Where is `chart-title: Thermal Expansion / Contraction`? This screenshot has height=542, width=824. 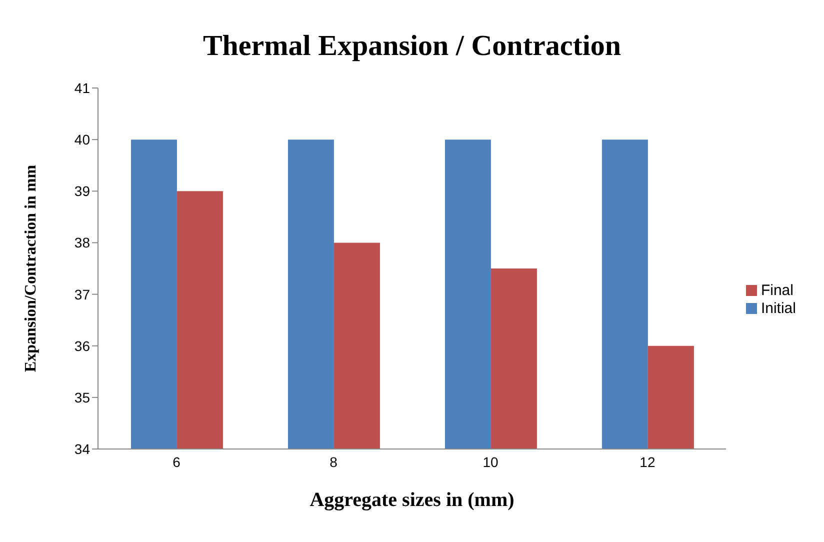 chart-title: Thermal Expansion / Contraction is located at coordinates (412, 46).